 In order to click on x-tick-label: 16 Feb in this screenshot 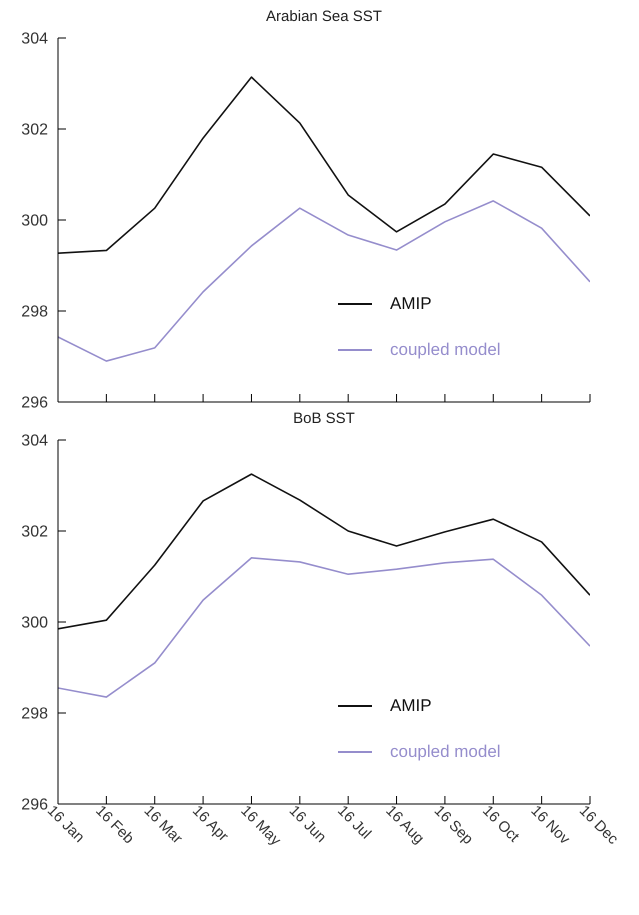, I will do `click(115, 825)`.